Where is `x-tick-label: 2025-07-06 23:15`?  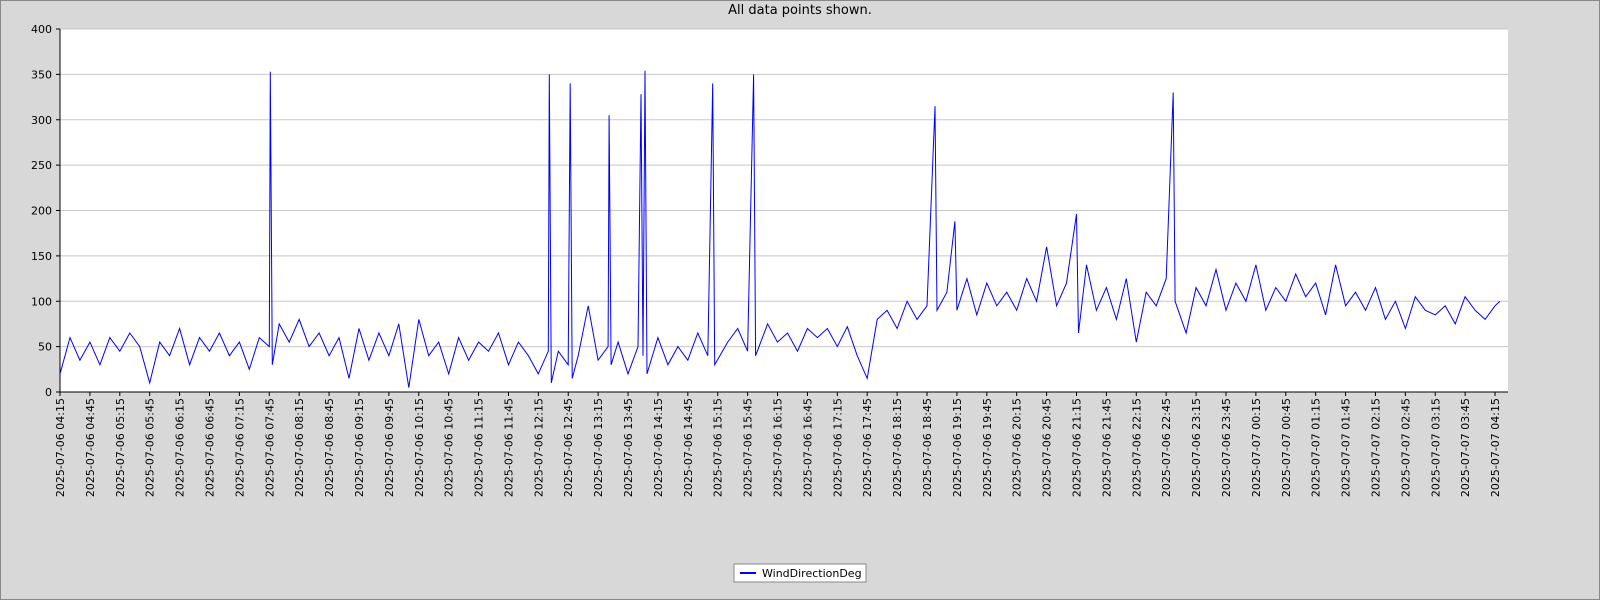 x-tick-label: 2025-07-06 23:15 is located at coordinates (1196, 447).